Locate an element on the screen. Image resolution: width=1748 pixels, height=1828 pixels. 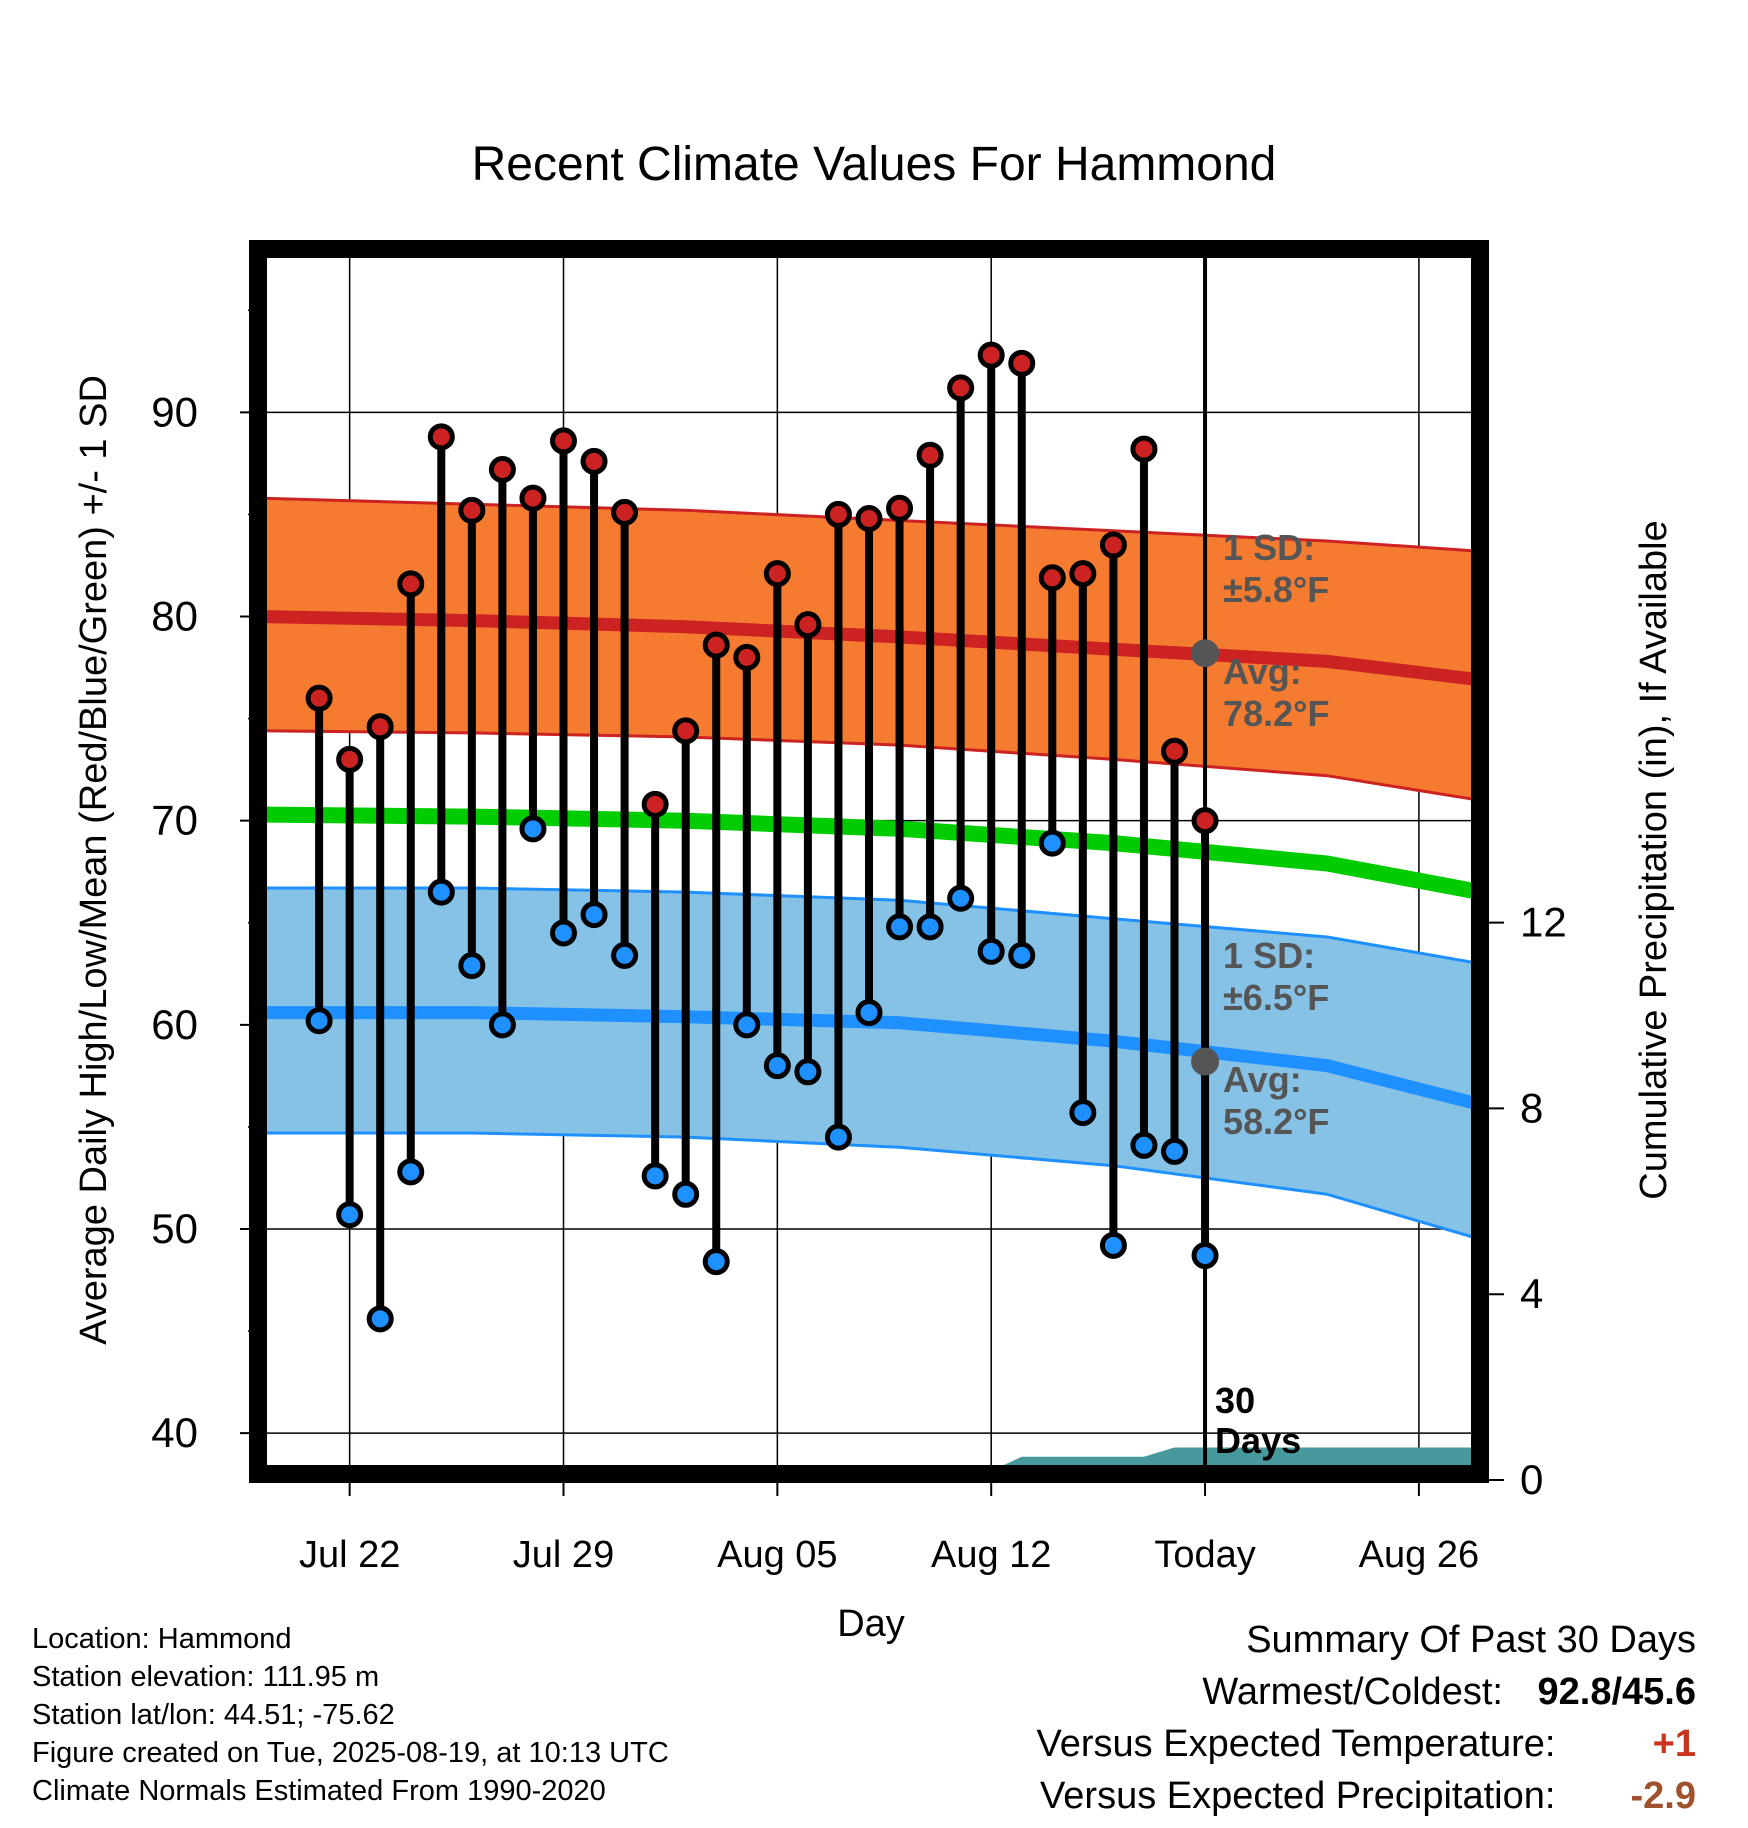
precip-value: -2.9 is located at coordinates (1663, 1796).